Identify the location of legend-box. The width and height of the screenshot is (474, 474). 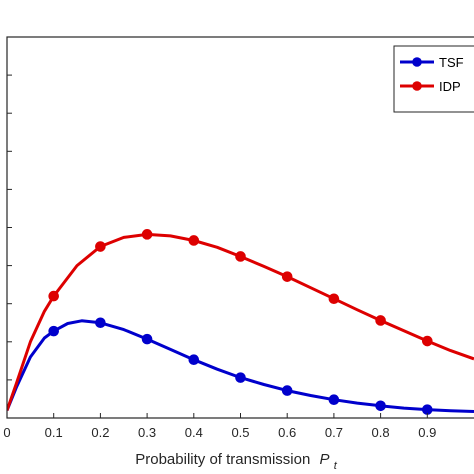
(433, 79).